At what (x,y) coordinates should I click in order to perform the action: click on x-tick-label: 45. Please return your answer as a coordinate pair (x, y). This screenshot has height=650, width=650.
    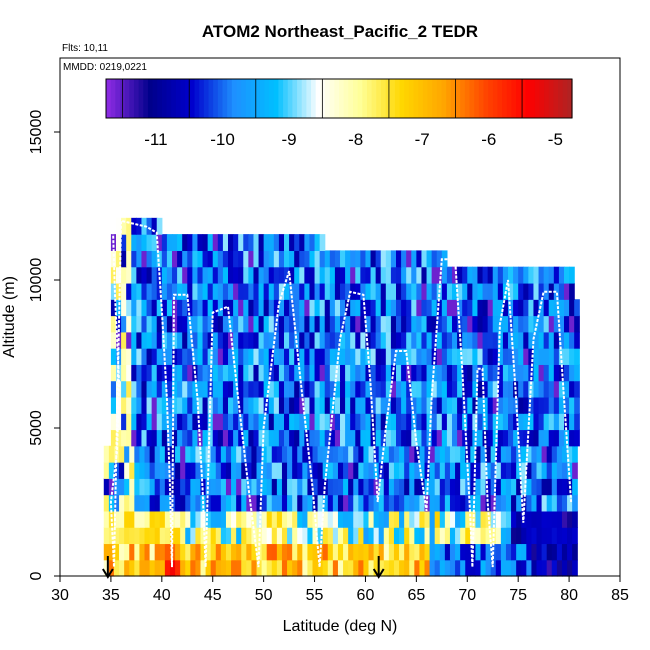
    Looking at the image, I should click on (213, 595).